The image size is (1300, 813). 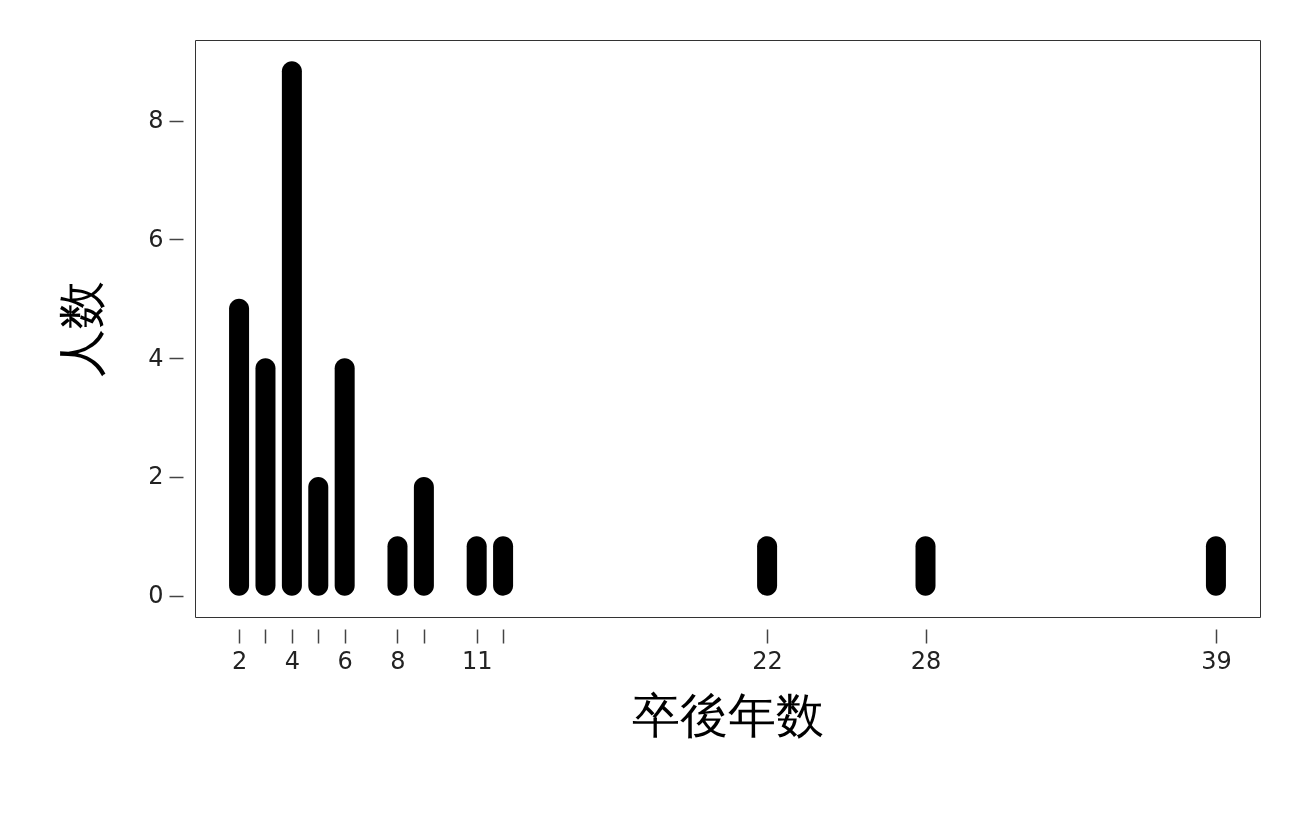 I want to click on y-tick-label: 6, so click(x=156, y=238).